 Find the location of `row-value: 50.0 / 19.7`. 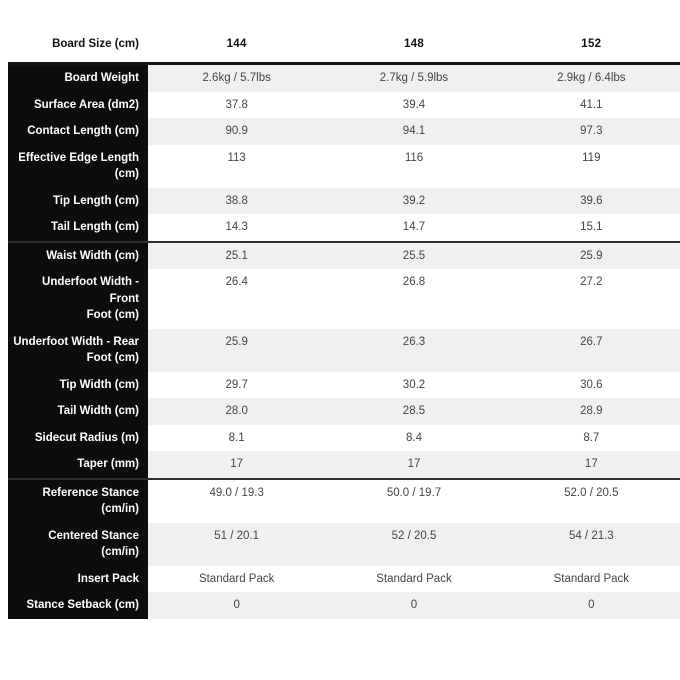

row-value: 50.0 / 19.7 is located at coordinates (414, 492).